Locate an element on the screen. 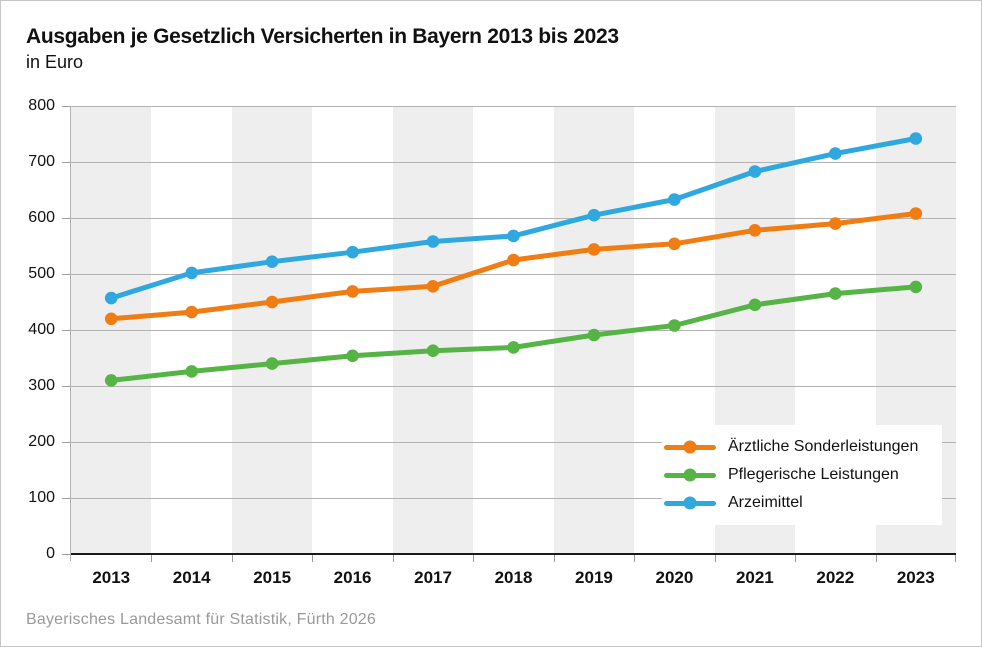 The width and height of the screenshot is (982, 647). x-tick-label: 2020 is located at coordinates (674, 577).